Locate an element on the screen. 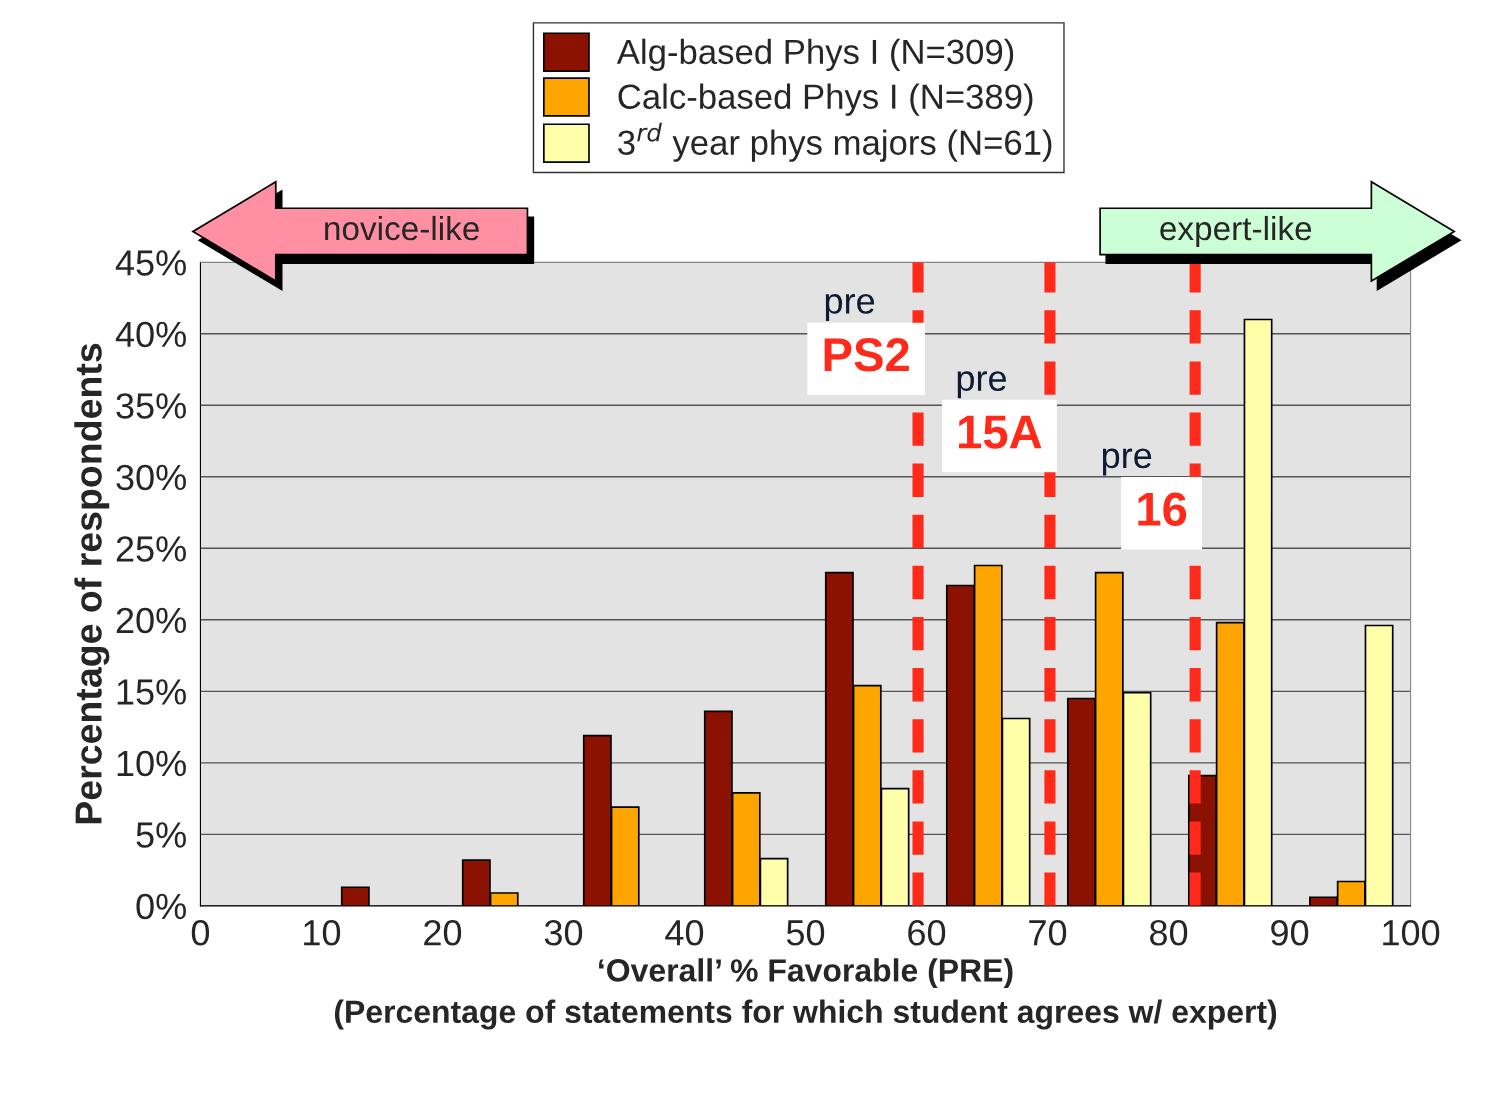 The image size is (1507, 1102). x-tick-label: 20 is located at coordinates (443, 932).